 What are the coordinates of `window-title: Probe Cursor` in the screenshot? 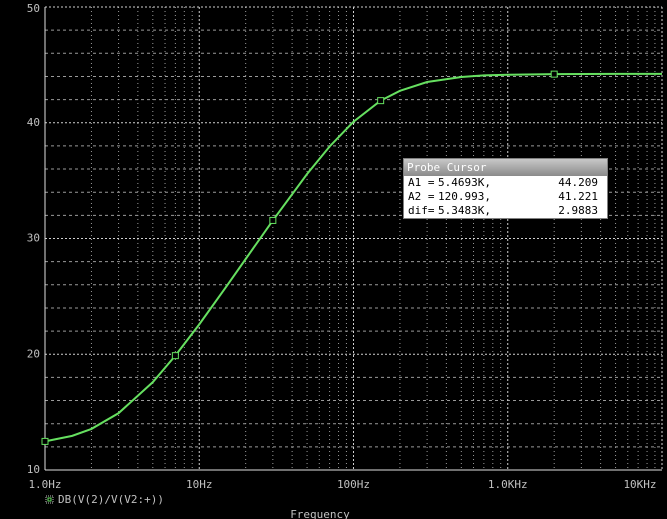 It's located at (505, 167).